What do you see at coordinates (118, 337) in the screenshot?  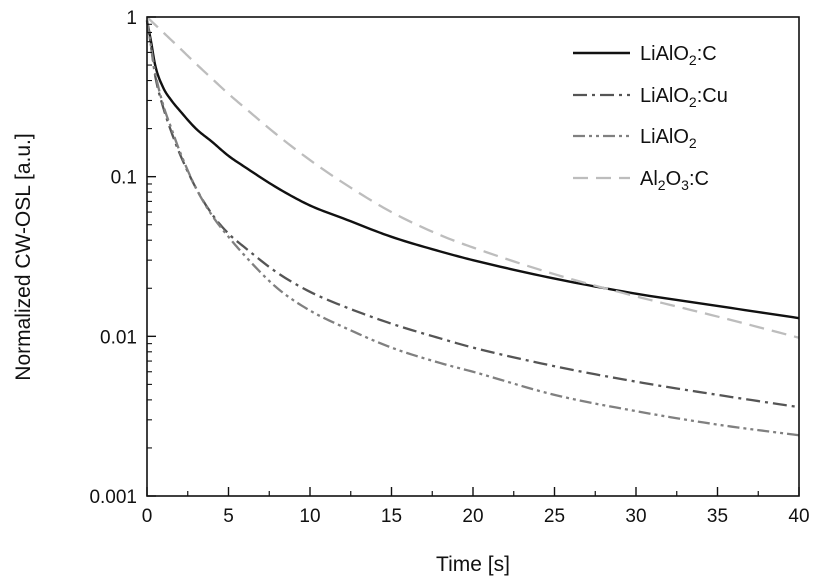 I see `y-tick-label: 0.01` at bounding box center [118, 337].